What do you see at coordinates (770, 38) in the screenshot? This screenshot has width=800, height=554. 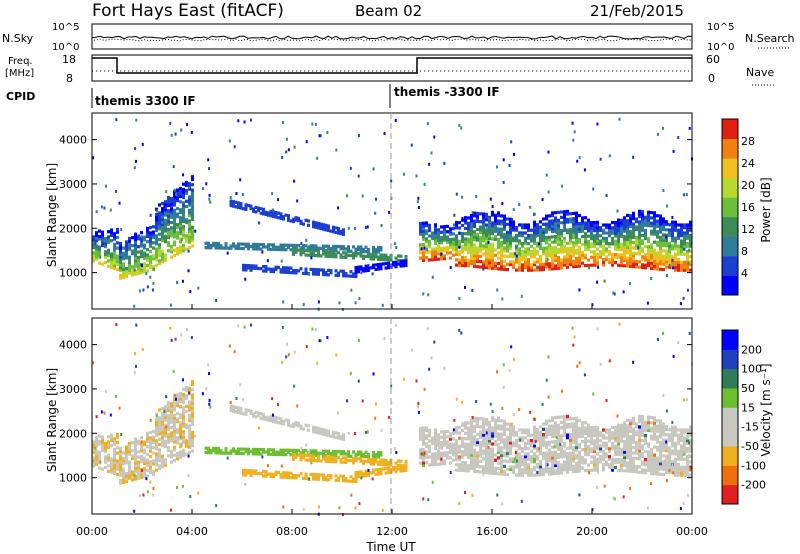 I see `nsearch-label: N.Search` at bounding box center [770, 38].